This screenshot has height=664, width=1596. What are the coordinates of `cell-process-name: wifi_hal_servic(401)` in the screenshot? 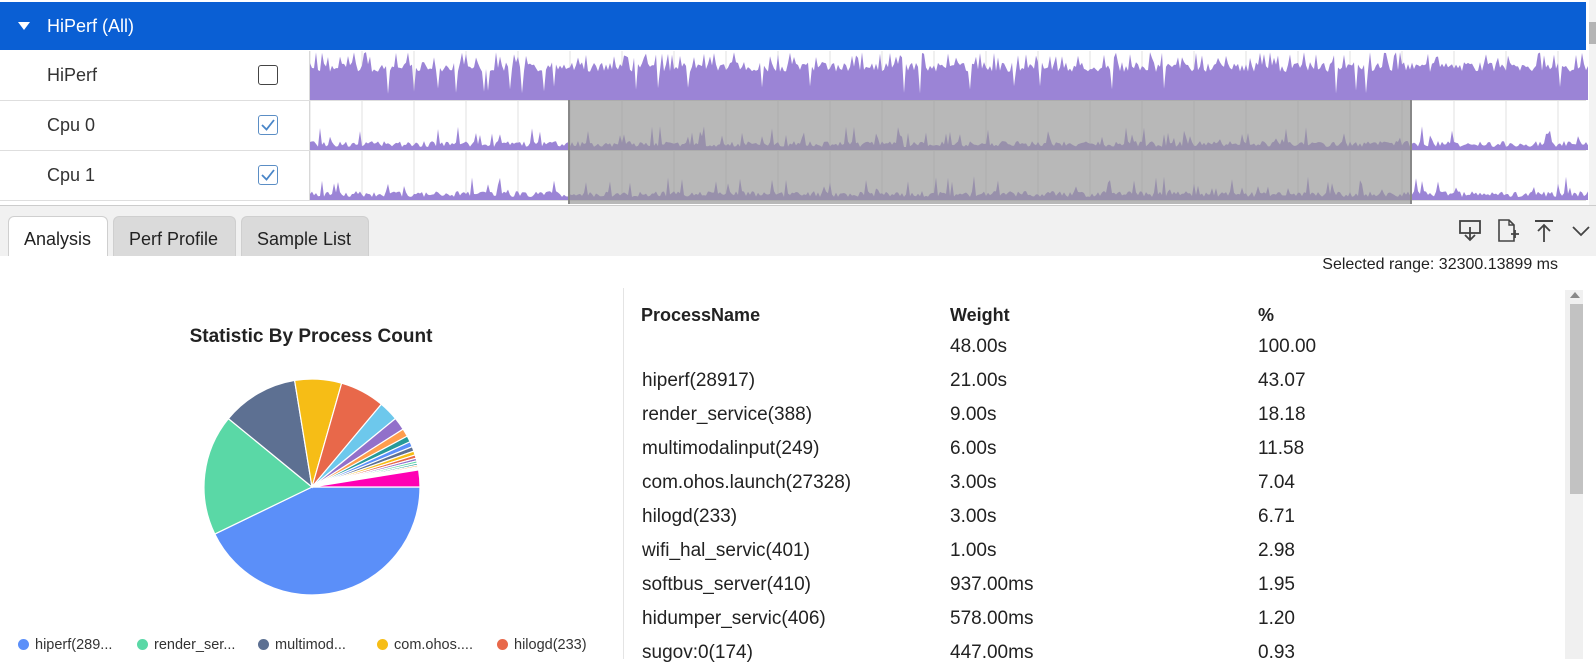 It's located at (726, 550).